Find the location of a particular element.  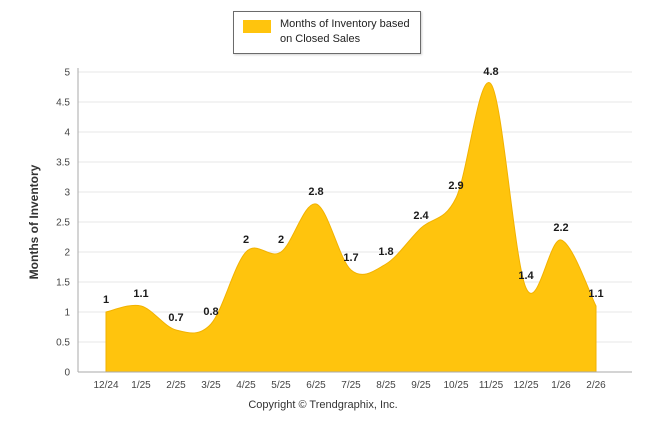

data-label: 1.8 is located at coordinates (385, 252).